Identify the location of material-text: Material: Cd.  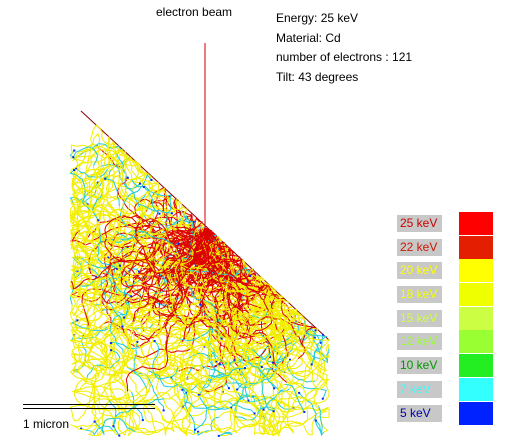
(308, 37).